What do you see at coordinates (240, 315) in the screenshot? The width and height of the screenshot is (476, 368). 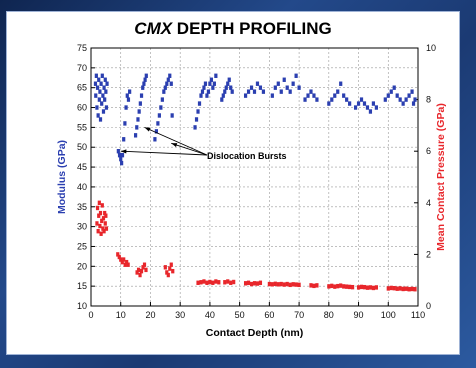 I see `x-tick-label: 50` at bounding box center [240, 315].